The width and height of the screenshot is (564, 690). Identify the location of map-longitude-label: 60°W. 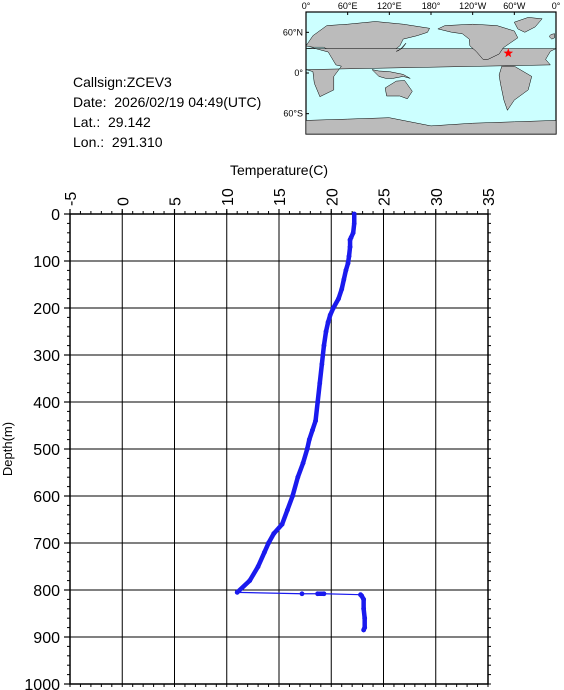
(514, 6).